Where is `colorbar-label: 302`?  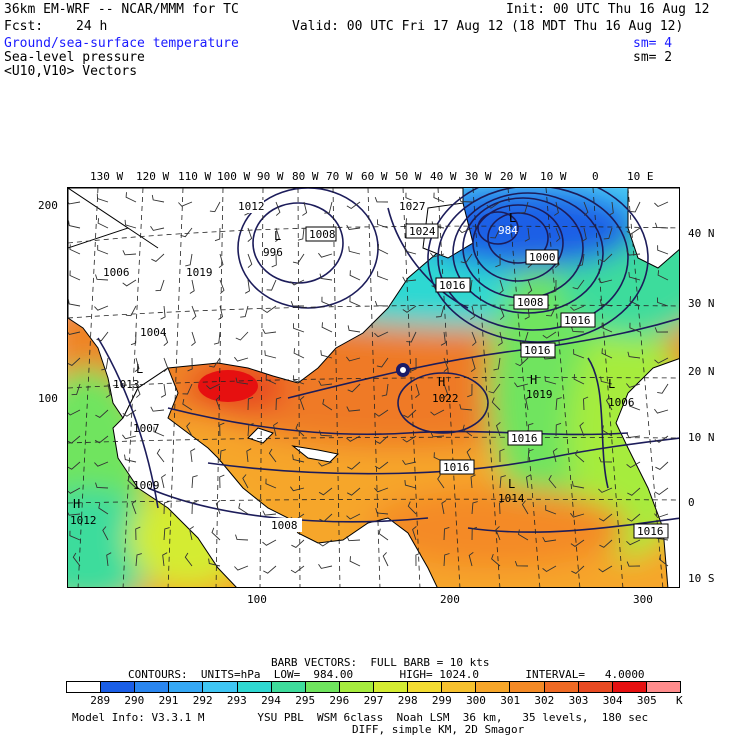
colorbar-label: 302 is located at coordinates (544, 700).